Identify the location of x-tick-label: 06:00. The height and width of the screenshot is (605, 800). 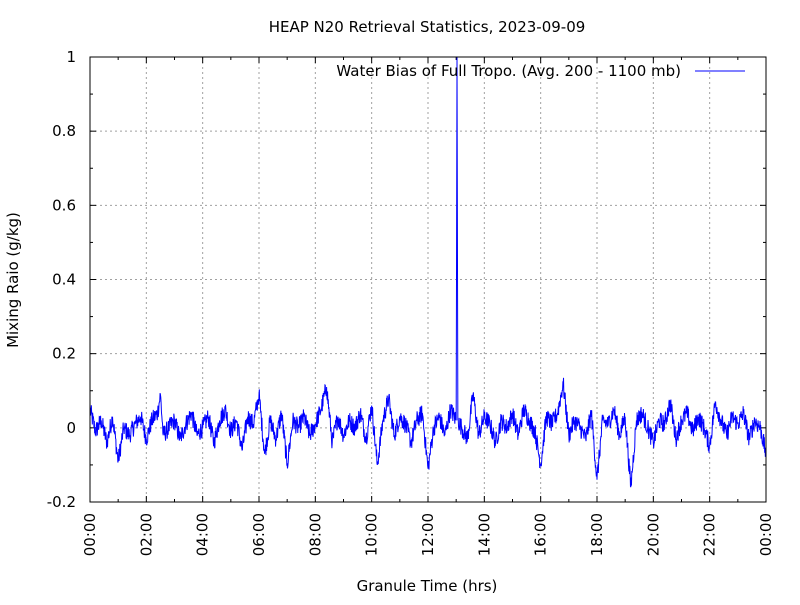
(259, 534).